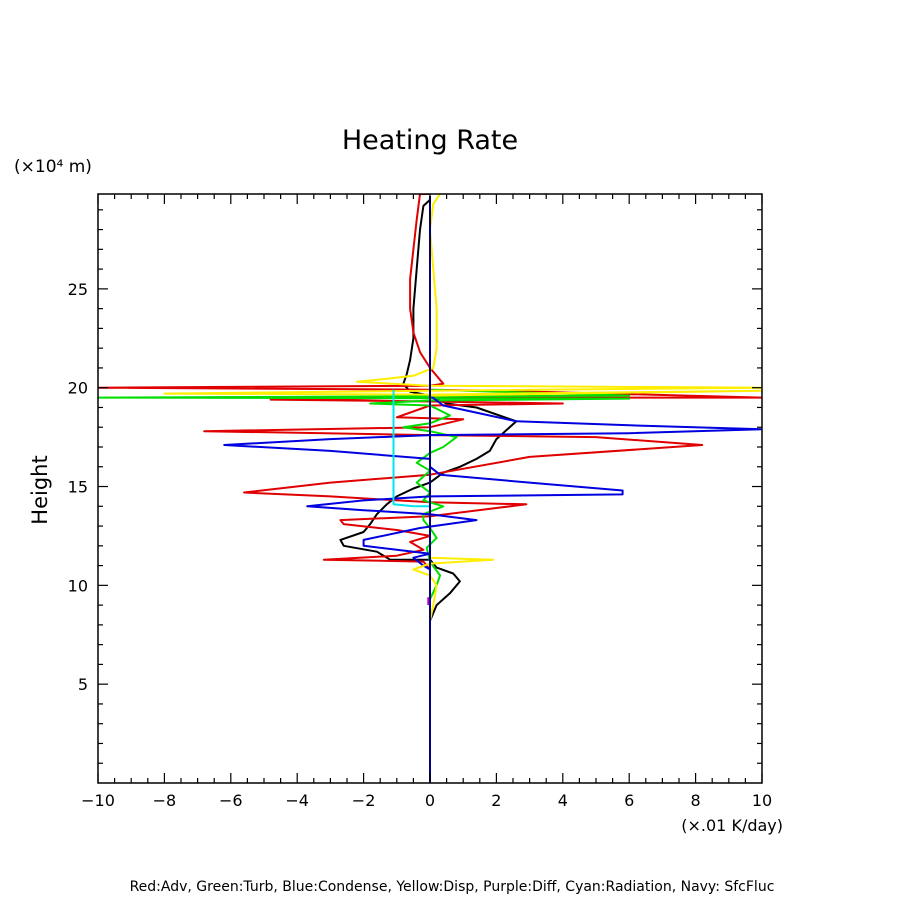  Describe the element at coordinates (732, 825) in the screenshot. I see `x-axis-label: (×.01 K/day)` at that location.